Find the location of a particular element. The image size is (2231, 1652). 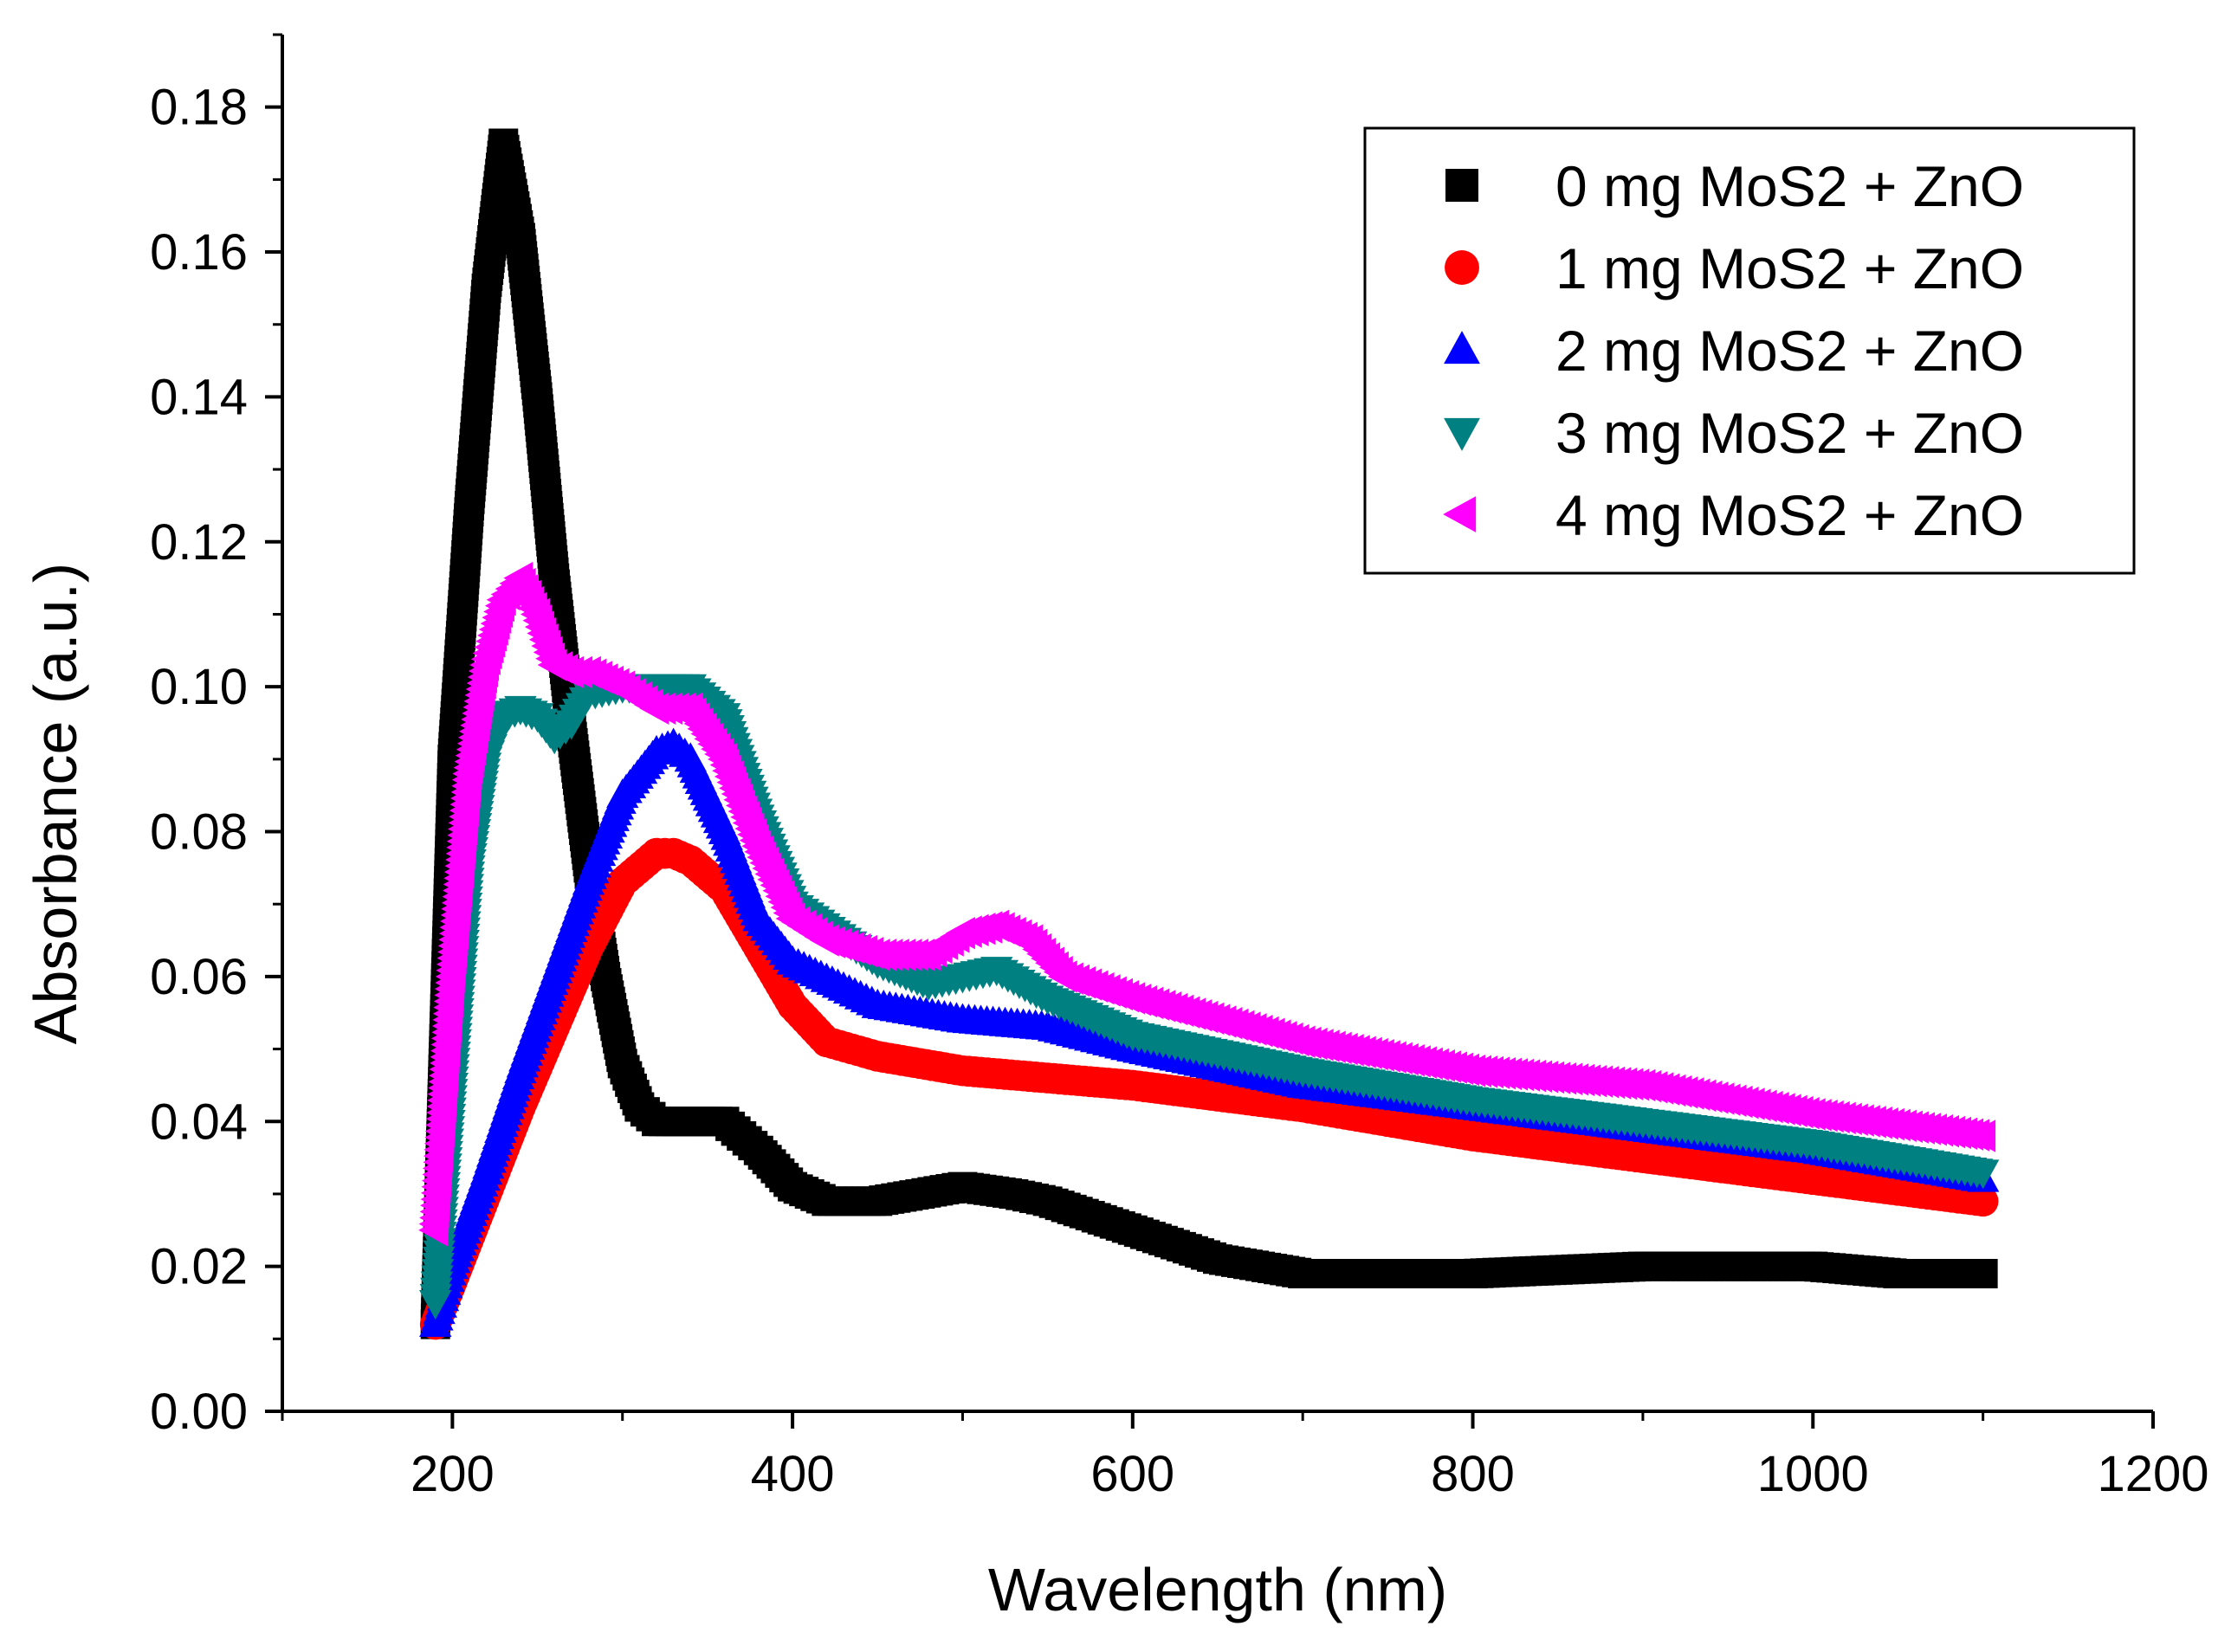

legend-label: 3 mg MoS2 + ZnO is located at coordinates (1789, 433).